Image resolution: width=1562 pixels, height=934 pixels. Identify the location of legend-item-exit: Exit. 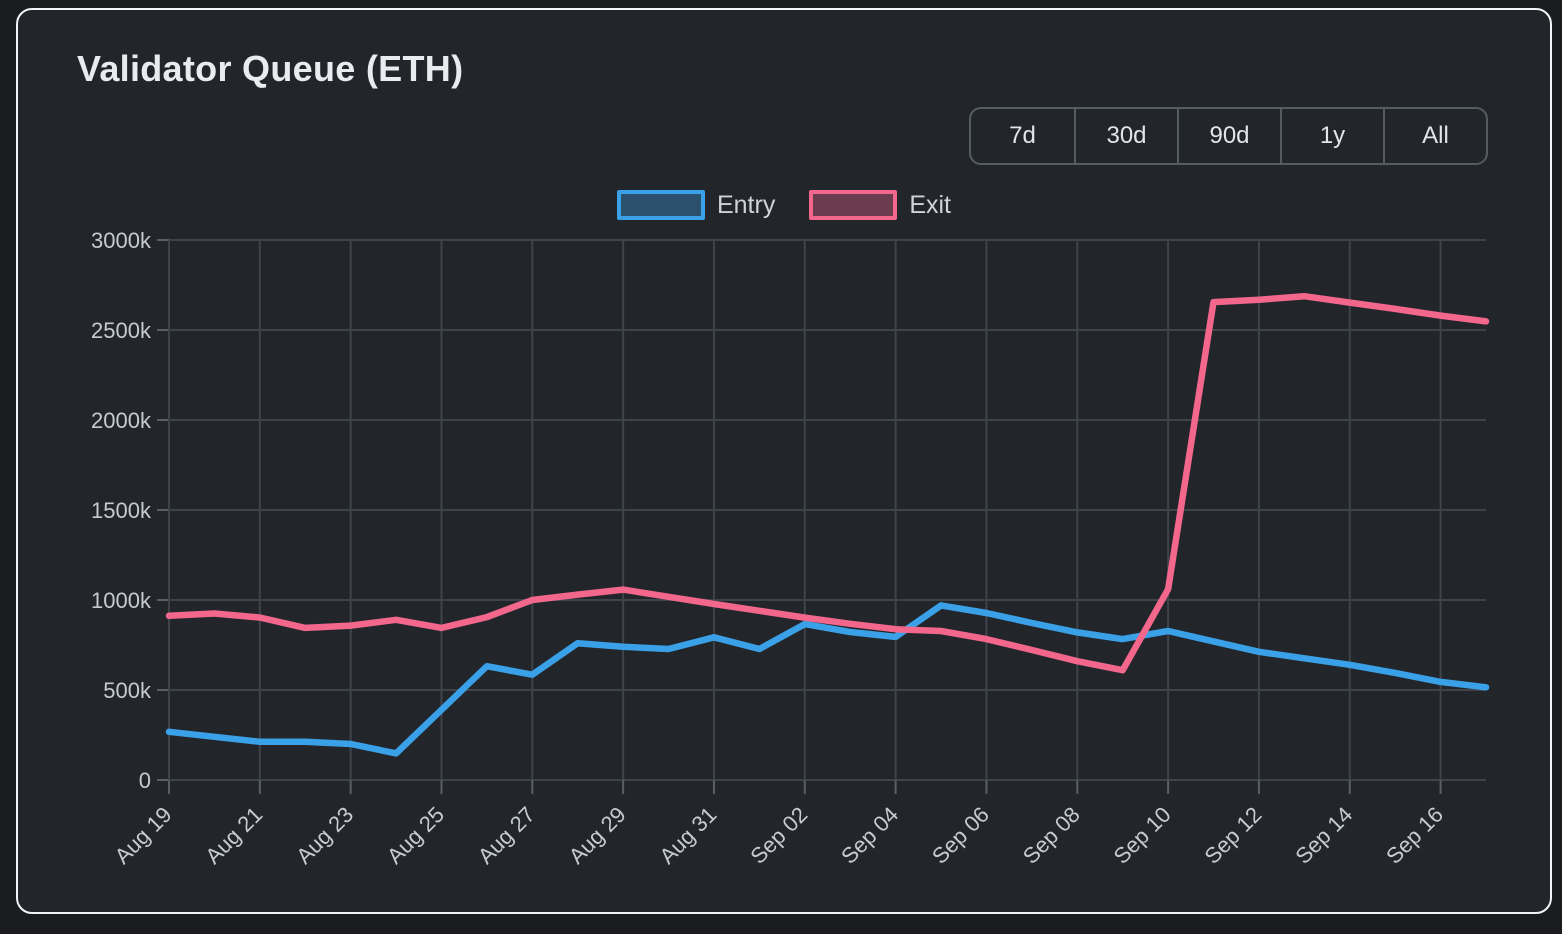
(880, 205).